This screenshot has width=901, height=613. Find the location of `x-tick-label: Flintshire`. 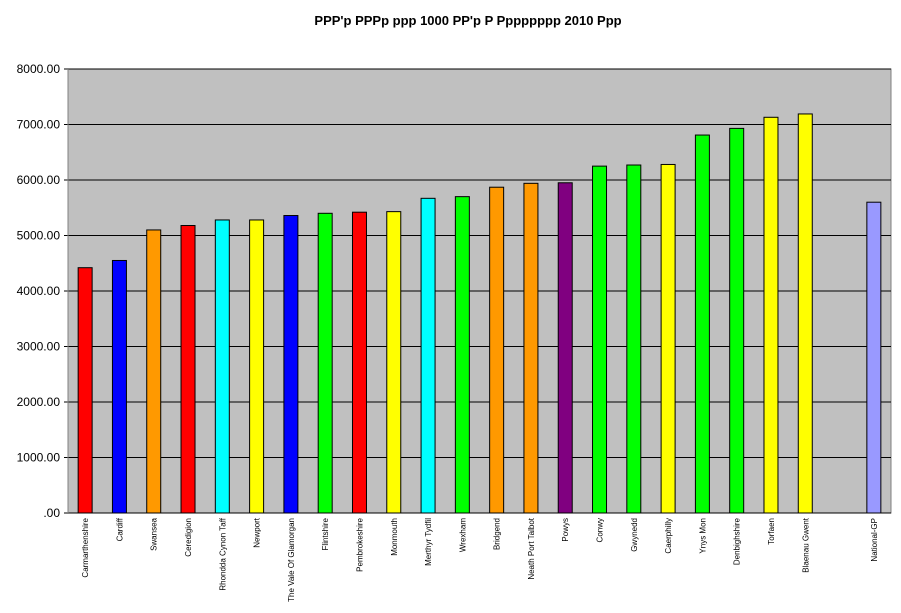

x-tick-label: Flintshire is located at coordinates (325, 533).